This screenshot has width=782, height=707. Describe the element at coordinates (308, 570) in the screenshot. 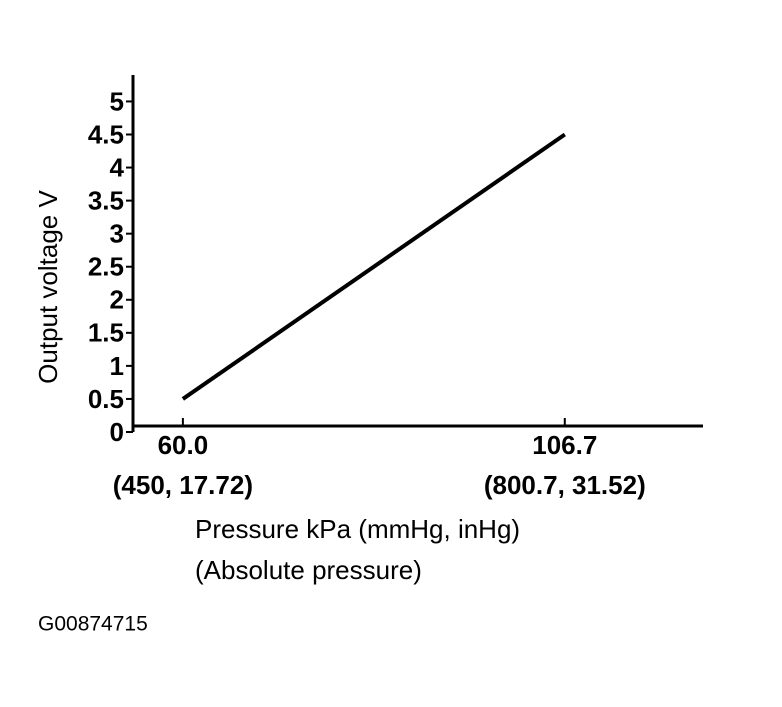

I see `x-axis-label: (Absolute pressure)` at that location.